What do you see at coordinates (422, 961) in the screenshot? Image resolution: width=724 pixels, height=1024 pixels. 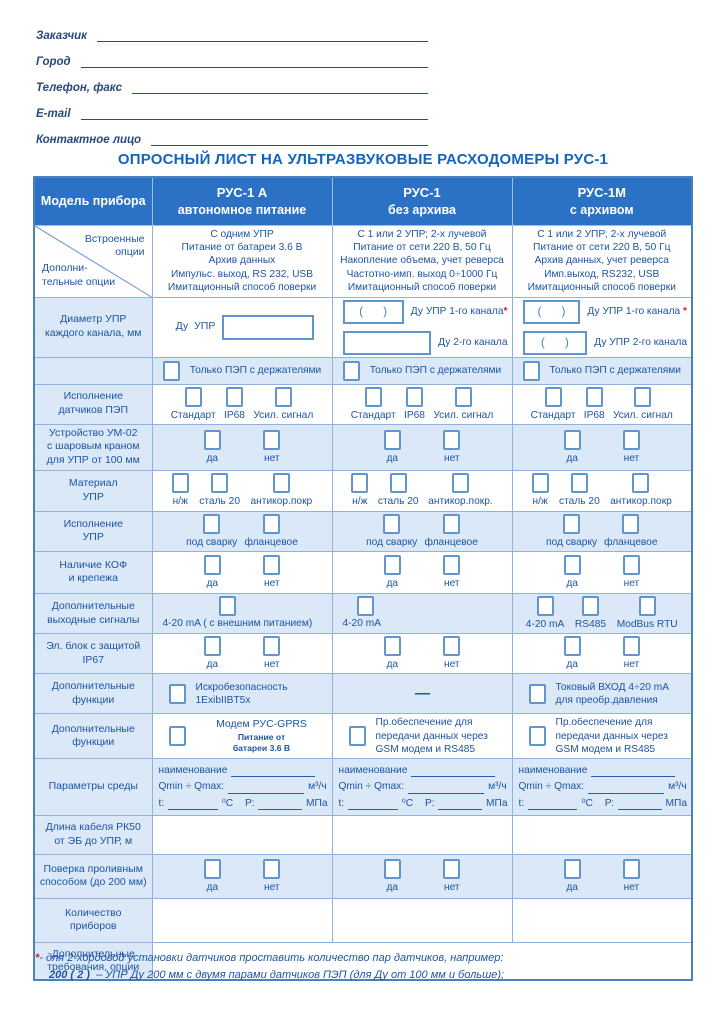 I see `extra-requirements-cell` at bounding box center [422, 961].